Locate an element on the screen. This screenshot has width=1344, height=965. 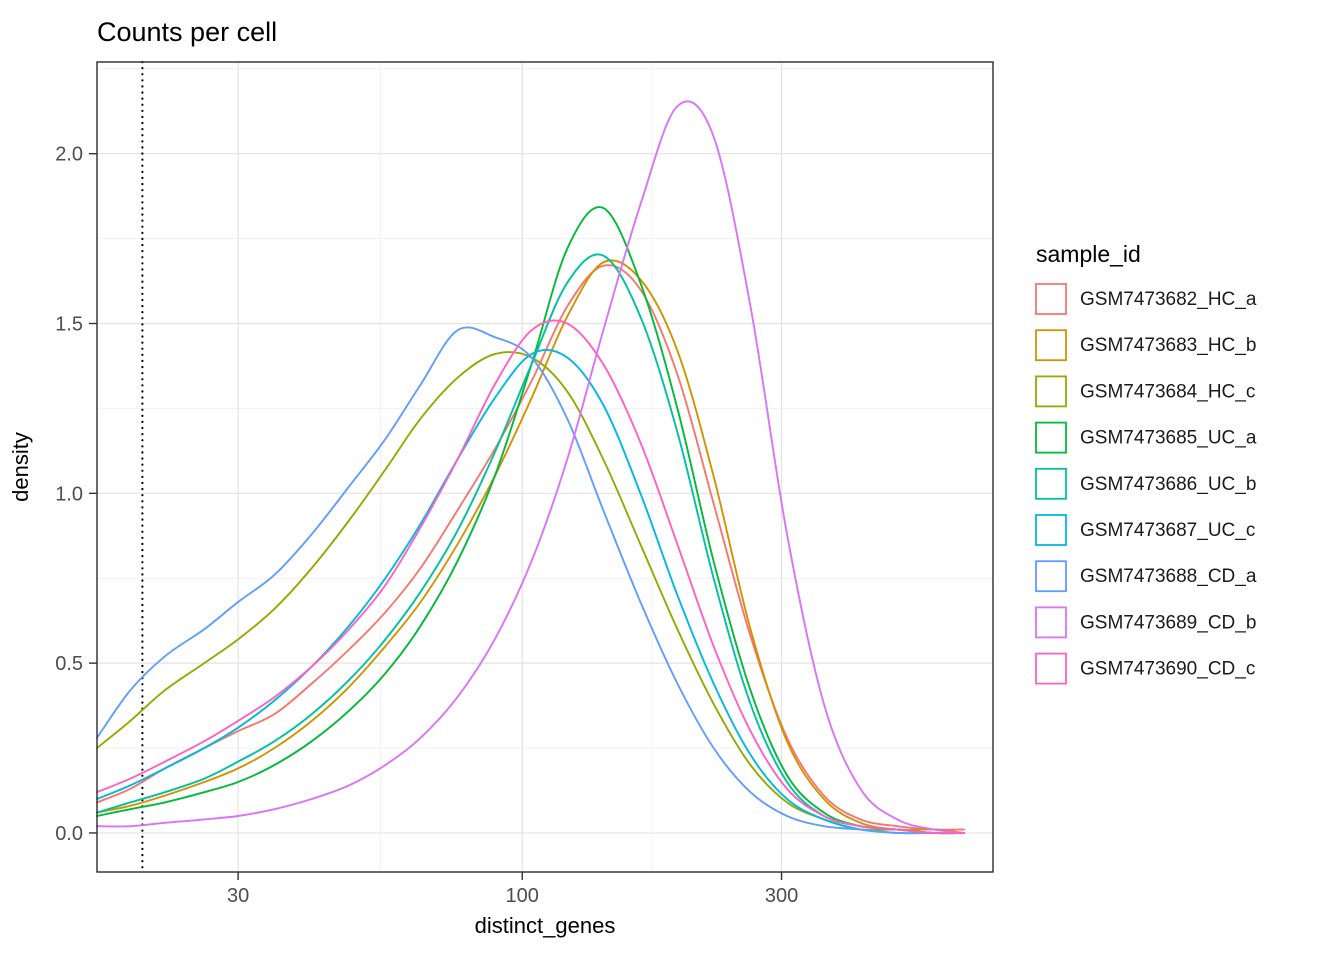
legend-item: GSM7473683_HC_b is located at coordinates (1145, 345).